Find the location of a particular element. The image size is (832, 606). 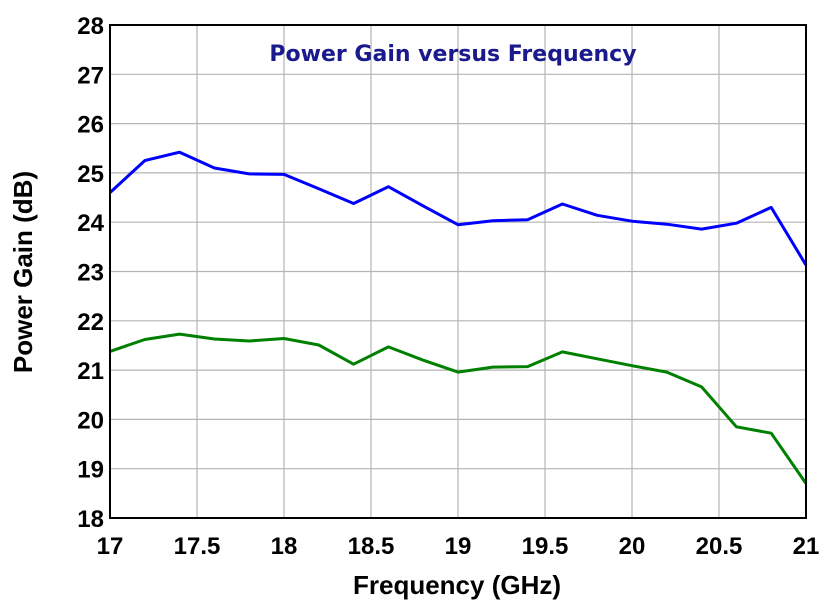

x-tick-label: 20 is located at coordinates (632, 546).